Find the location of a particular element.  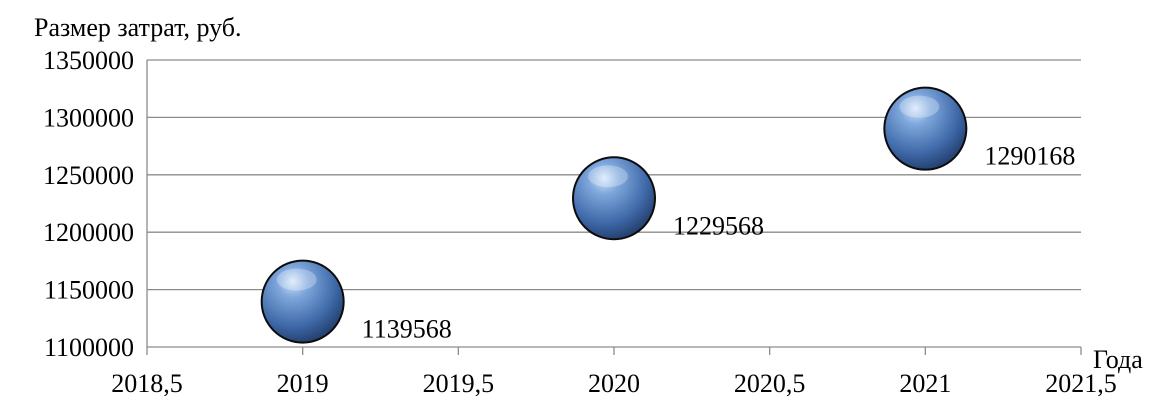

y-tick-label: 1300000 is located at coordinates (88, 117).